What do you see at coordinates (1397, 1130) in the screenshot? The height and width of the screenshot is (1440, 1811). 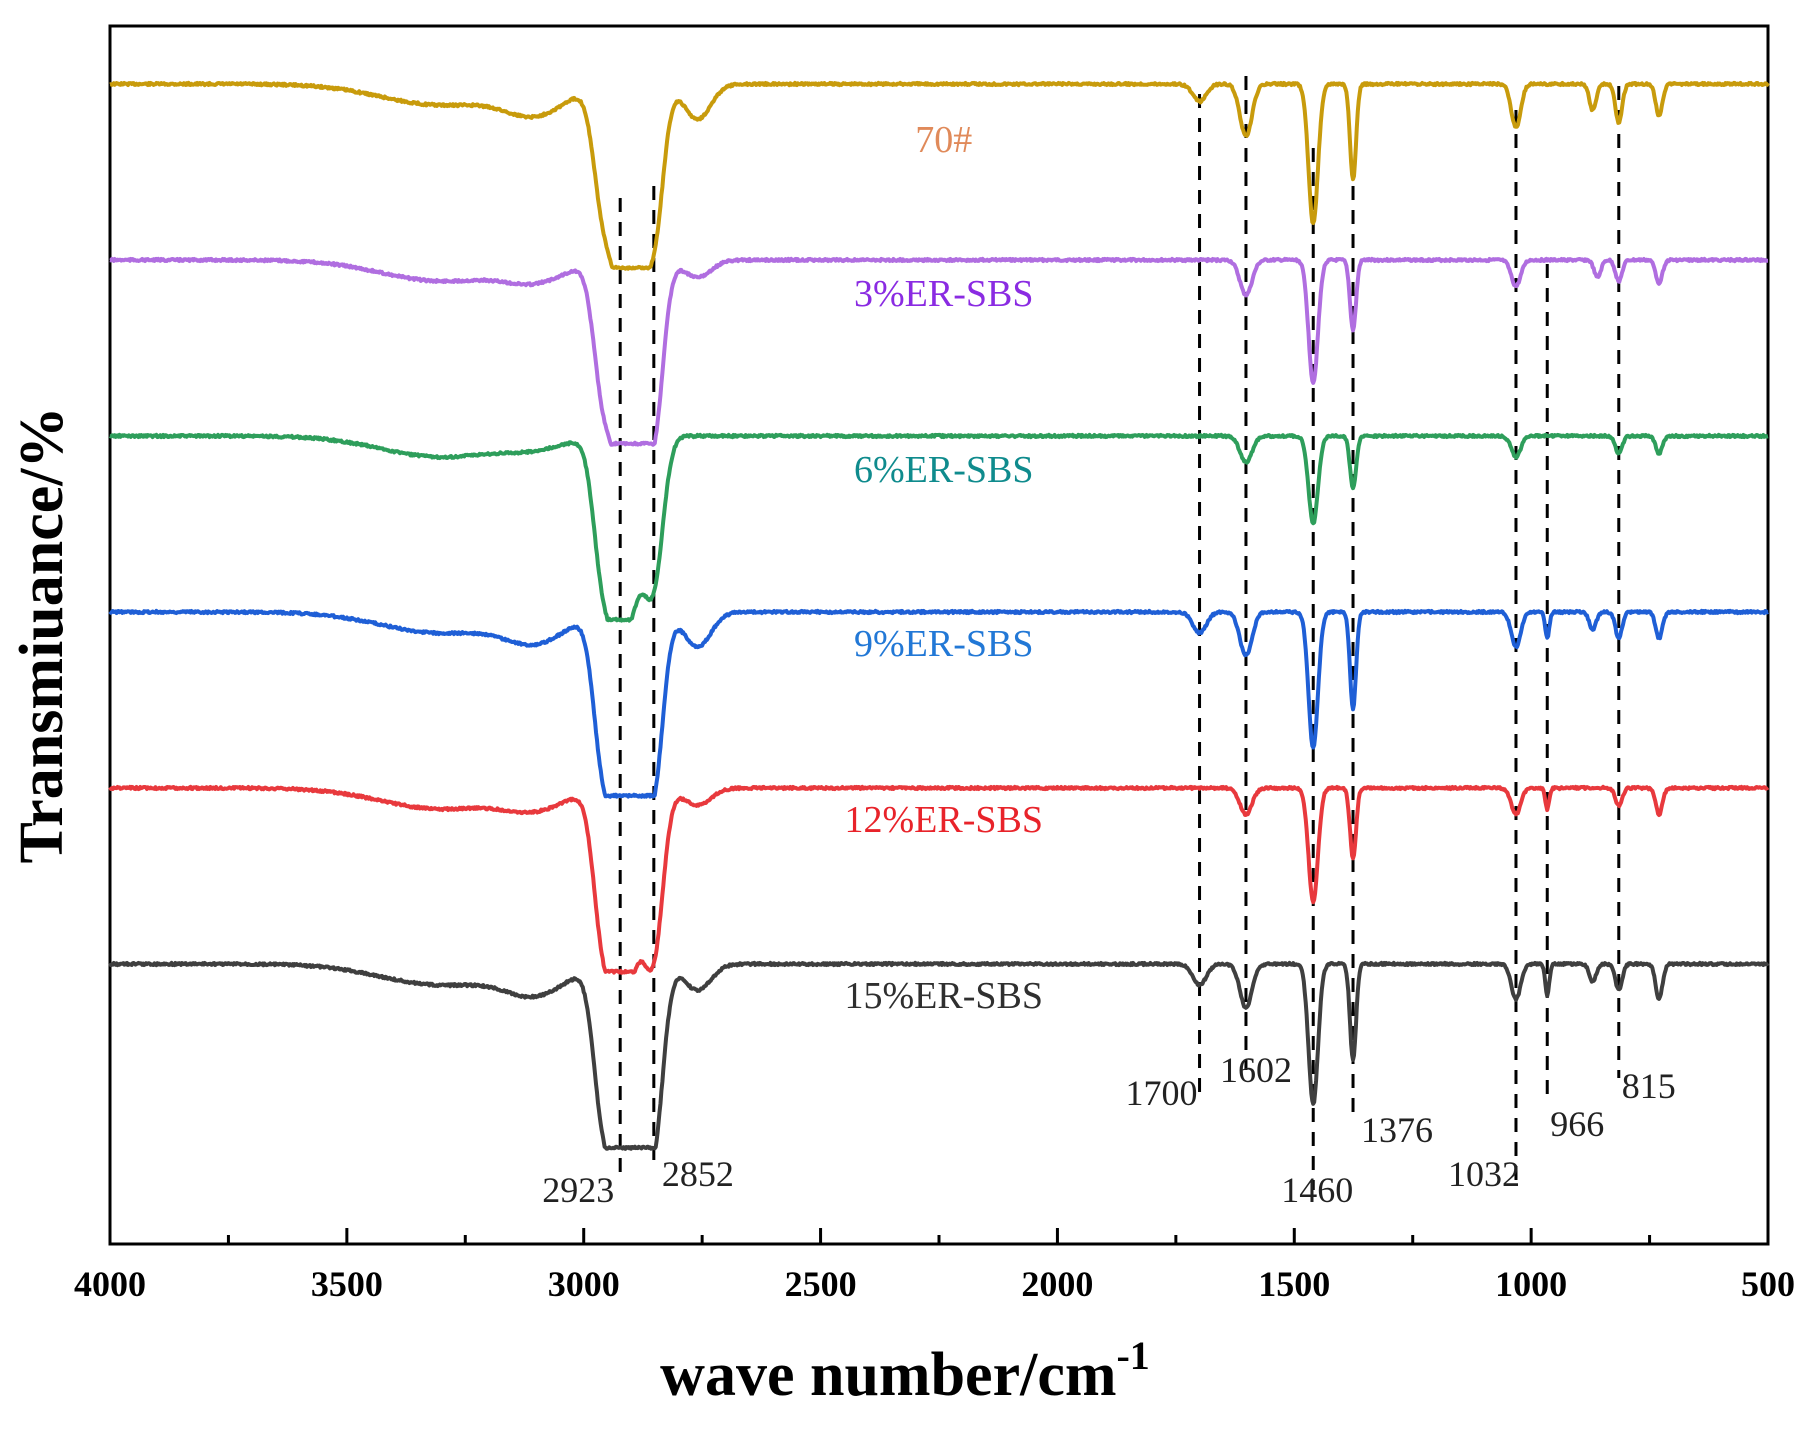 I see `peak-label-1376: 1376` at bounding box center [1397, 1130].